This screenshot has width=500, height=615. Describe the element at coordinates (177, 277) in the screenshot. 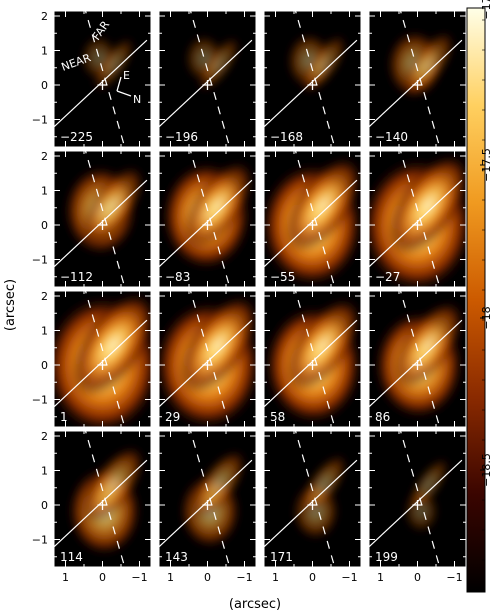

I see `velocity-label: −83` at that location.